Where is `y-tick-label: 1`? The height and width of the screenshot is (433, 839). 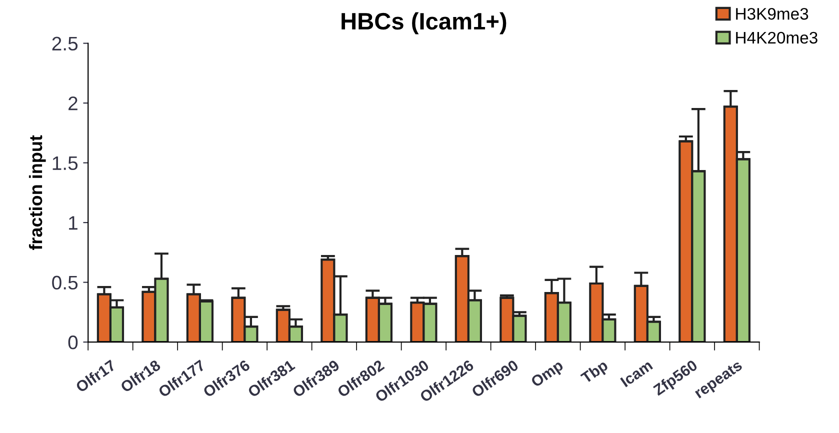 y-tick-label: 1 is located at coordinates (73, 223).